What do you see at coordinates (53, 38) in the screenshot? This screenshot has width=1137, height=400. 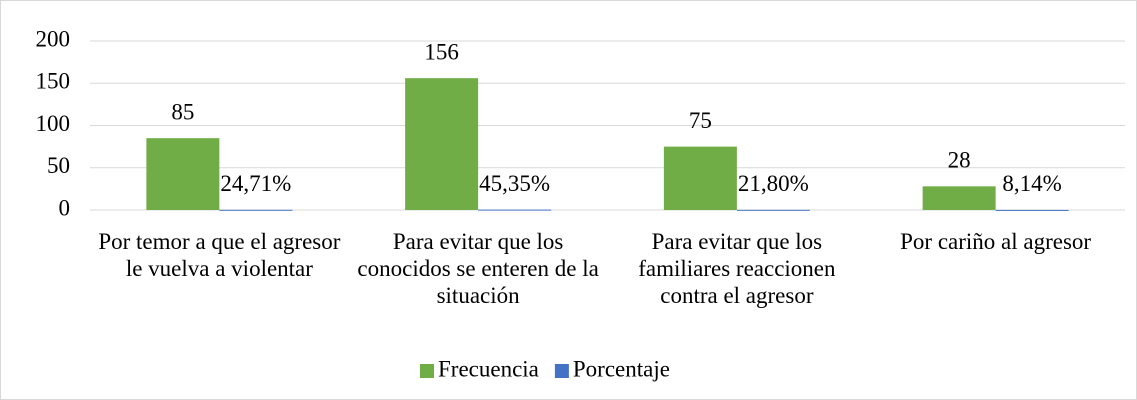 I see `y-tick-label: 200` at bounding box center [53, 38].